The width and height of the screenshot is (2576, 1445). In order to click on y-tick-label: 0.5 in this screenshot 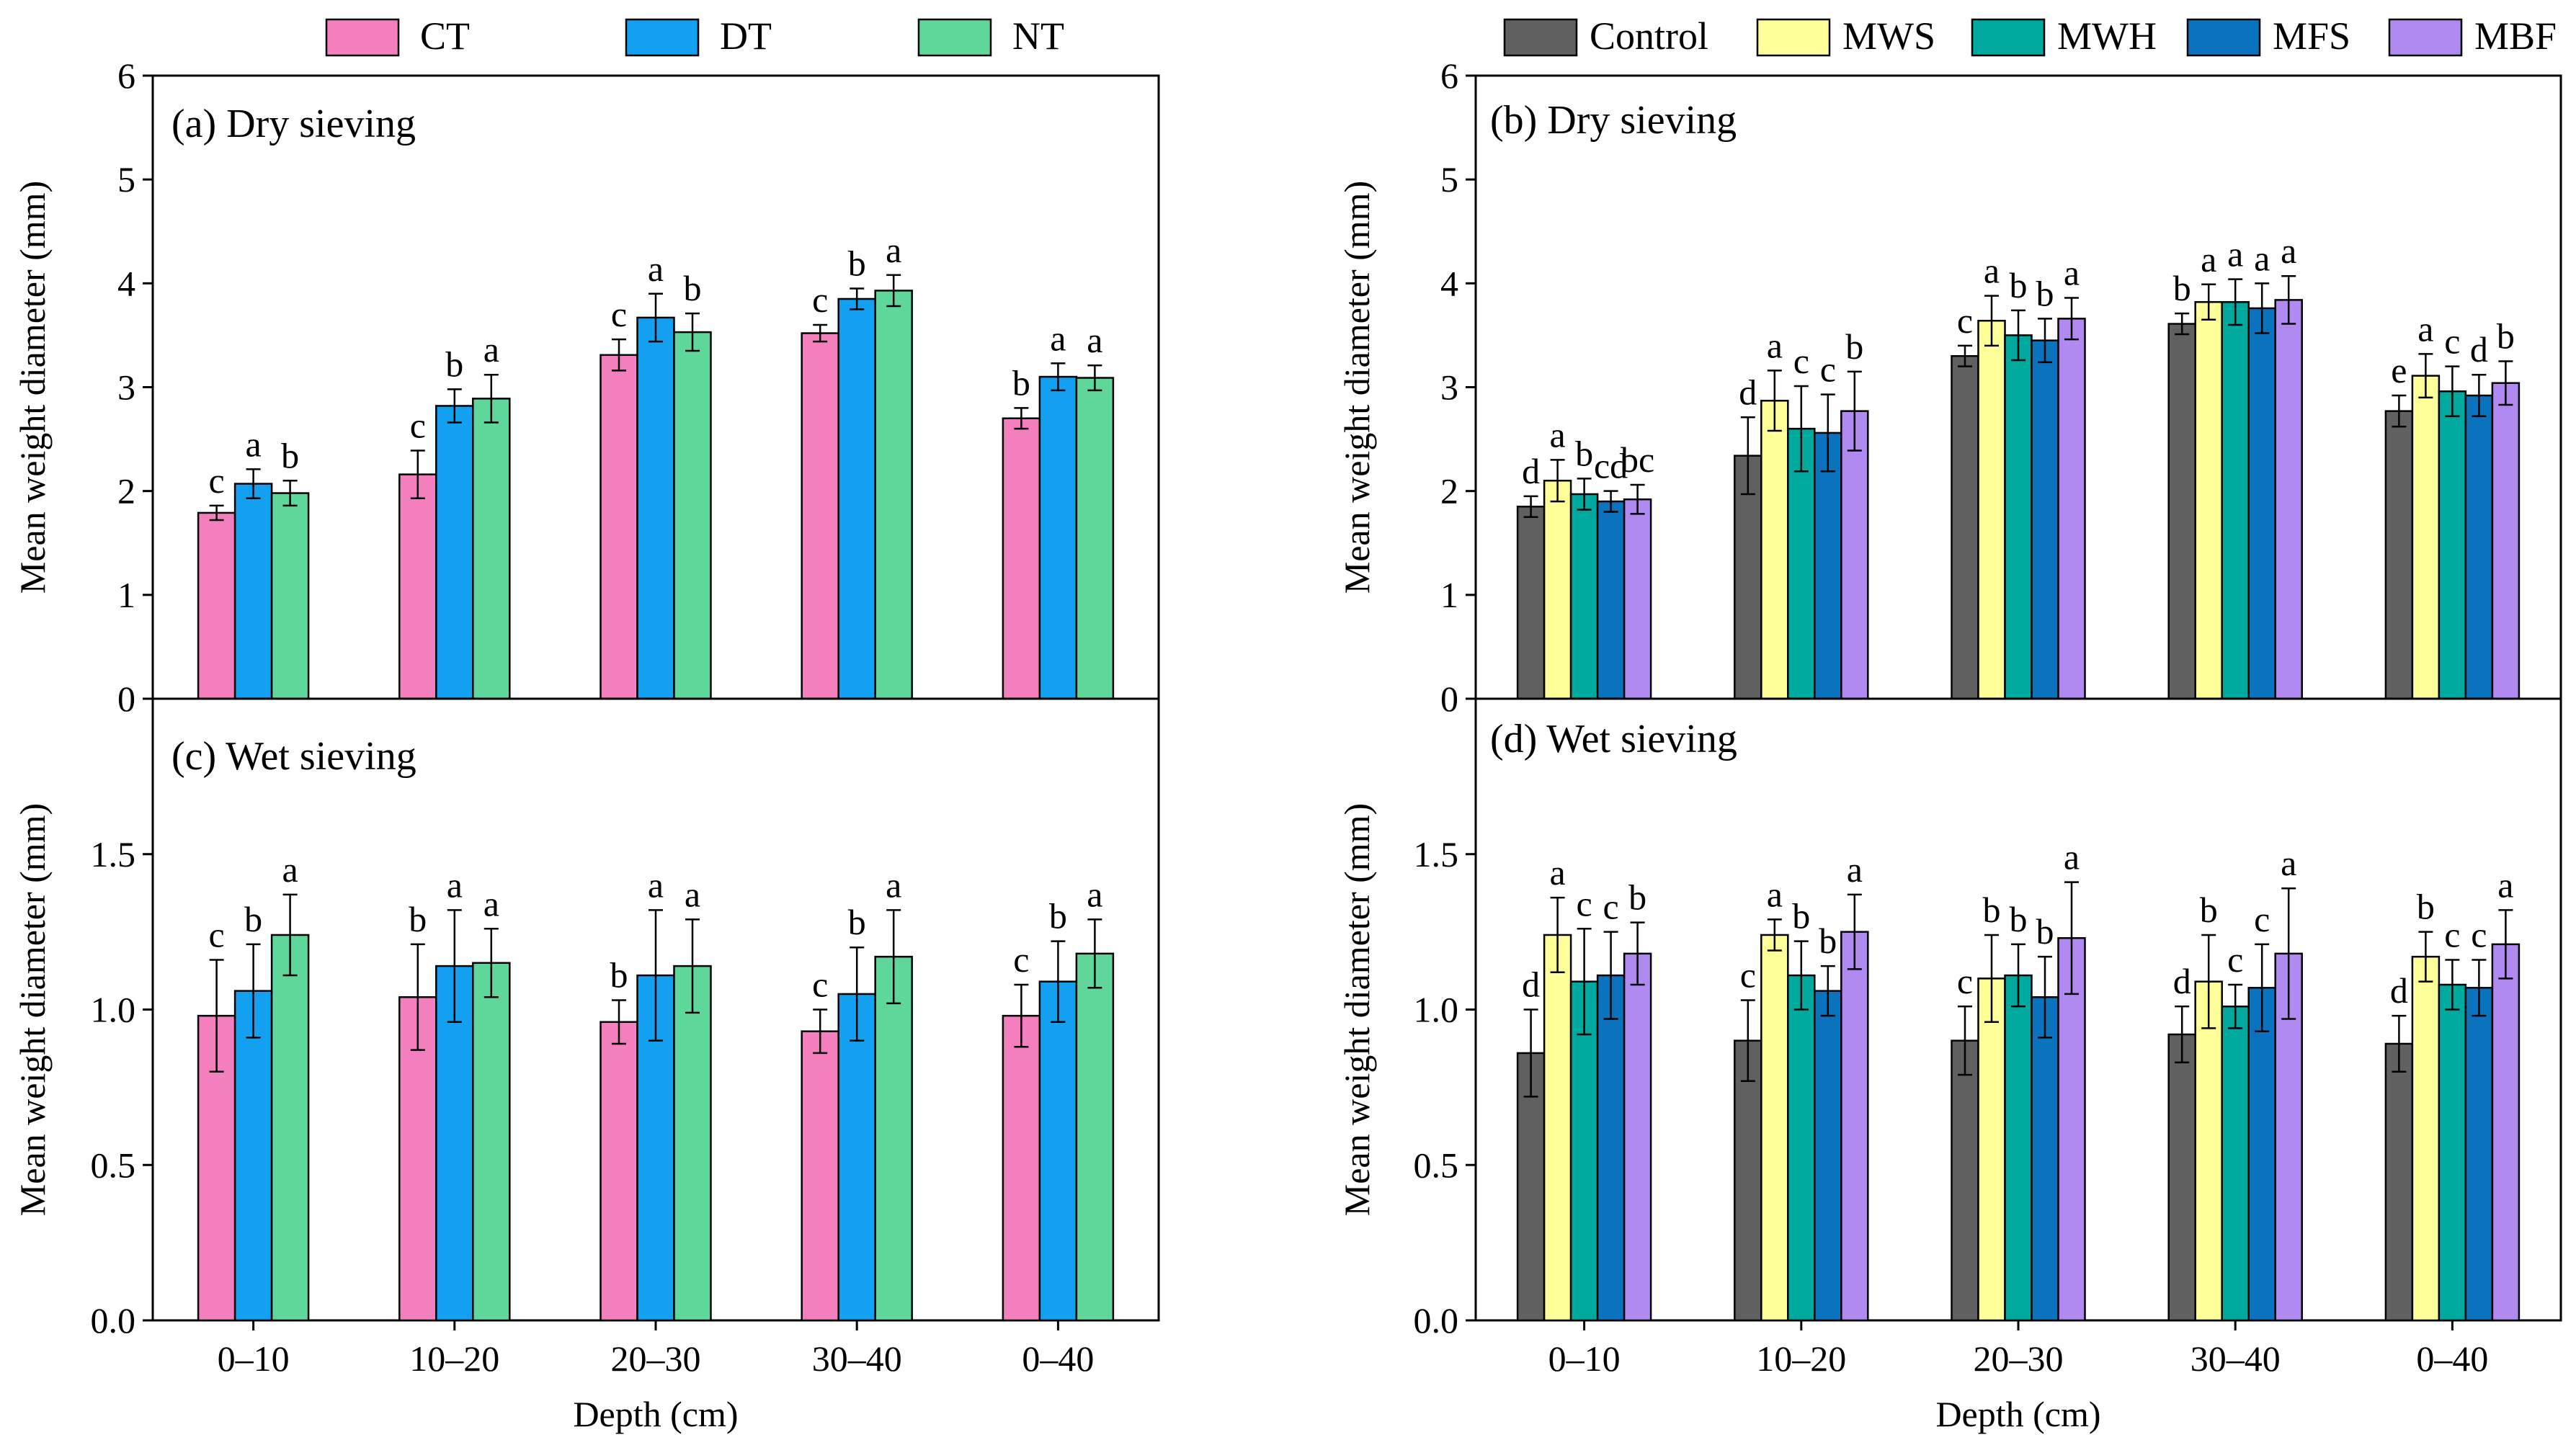, I will do `click(1436, 1165)`.